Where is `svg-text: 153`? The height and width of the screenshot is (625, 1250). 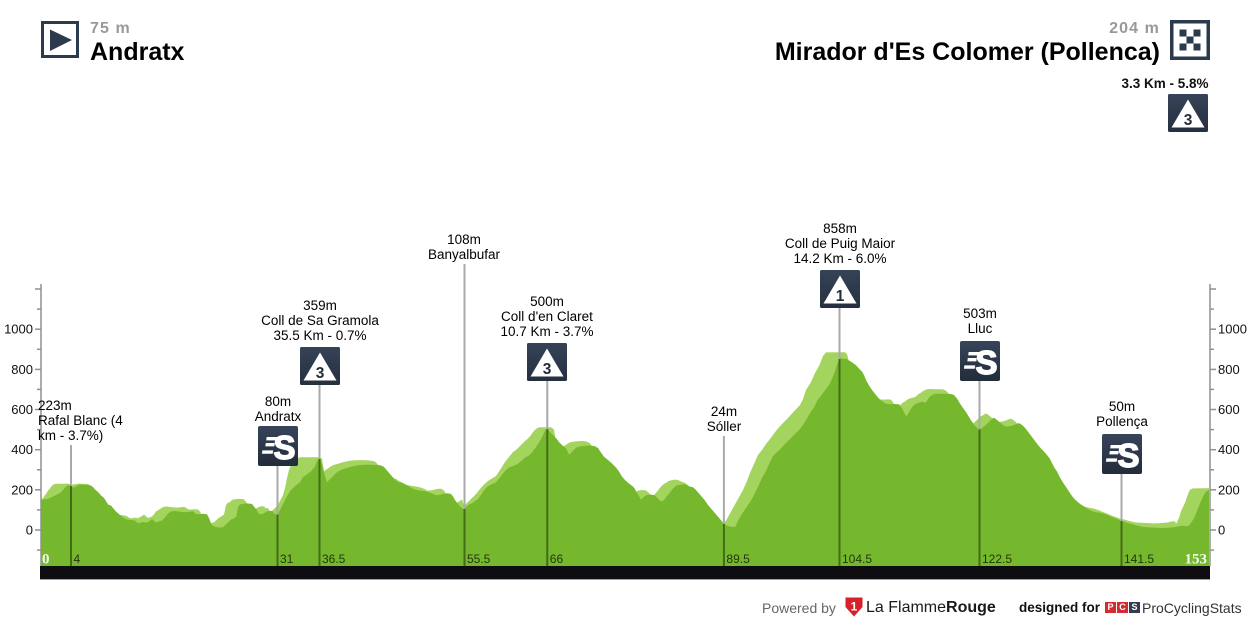 svg-text: 153 is located at coordinates (1196, 560).